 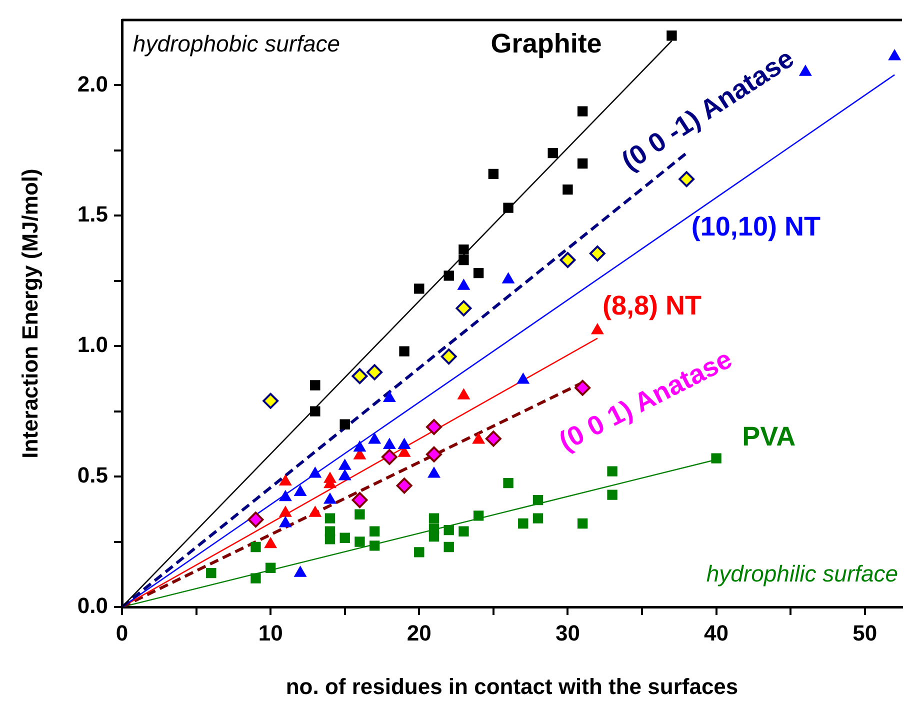 What do you see at coordinates (769, 436) in the screenshot?
I see `series-label: PVA` at bounding box center [769, 436].